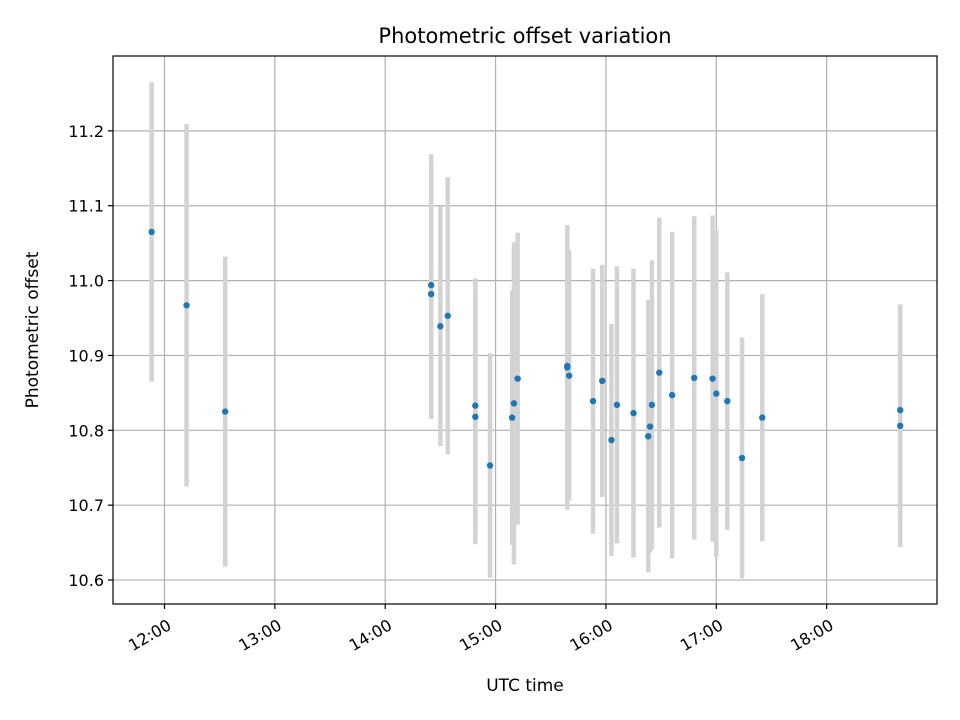 The width and height of the screenshot is (960, 720). What do you see at coordinates (480, 635) in the screenshot?
I see `x-tick-label: 15:00` at bounding box center [480, 635].